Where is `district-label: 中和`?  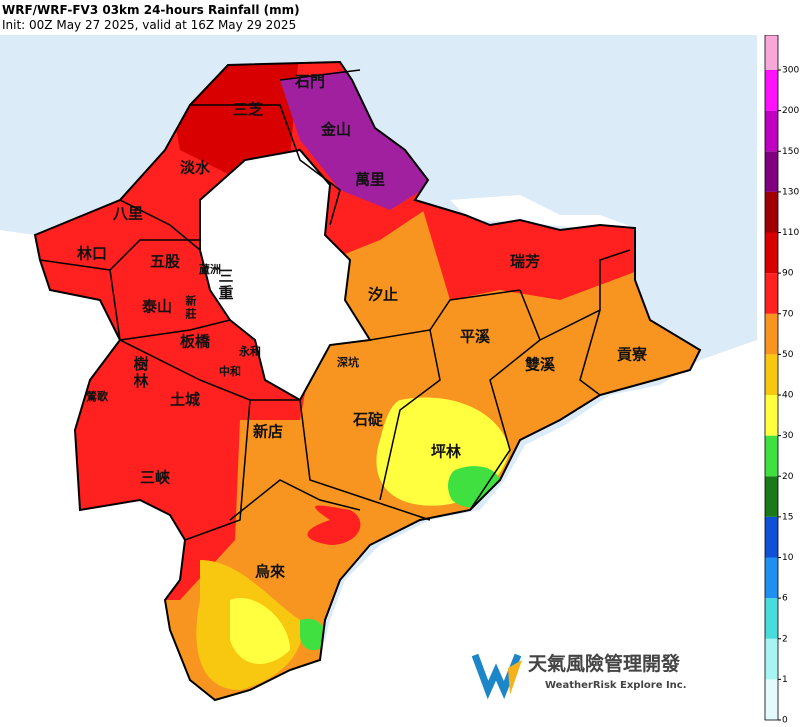 district-label: 中和 is located at coordinates (230, 371).